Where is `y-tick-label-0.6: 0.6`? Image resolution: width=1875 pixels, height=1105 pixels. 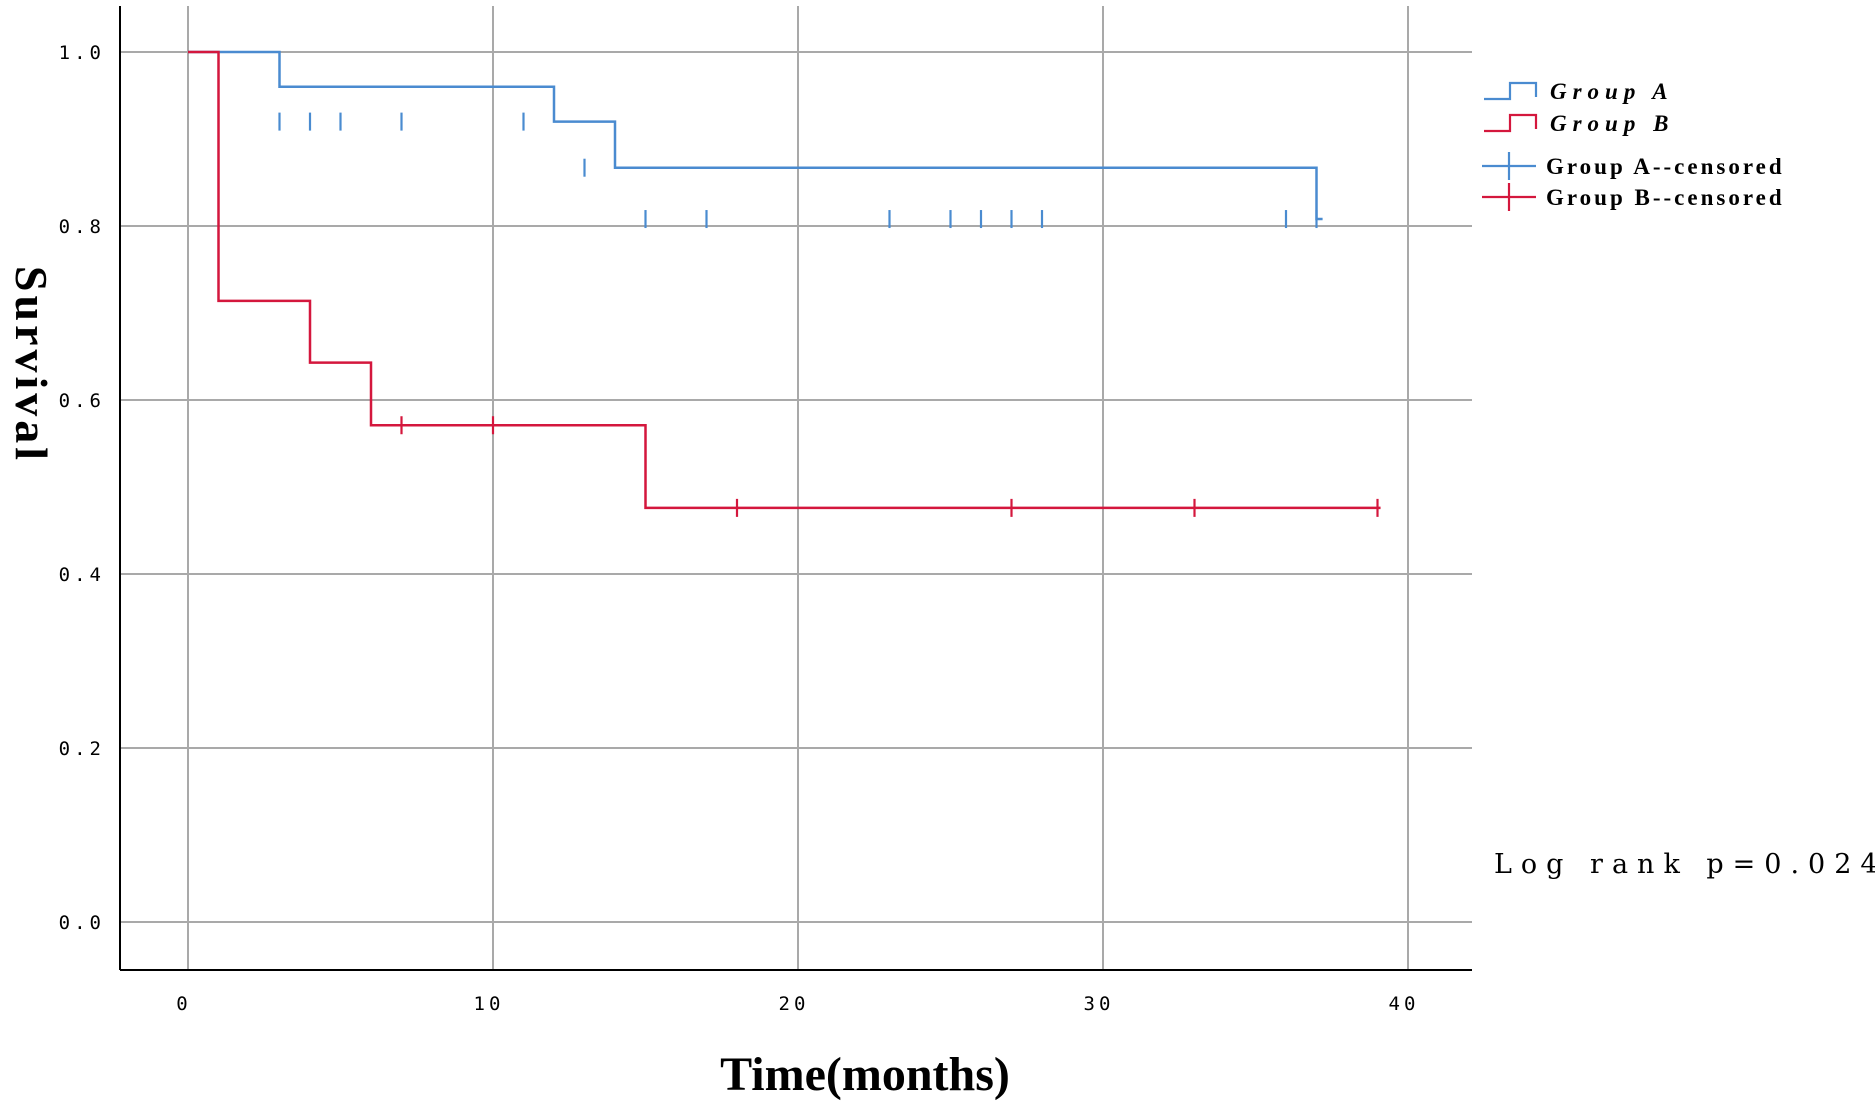
y-tick-label-0.6: 0.6 is located at coordinates (82, 401).